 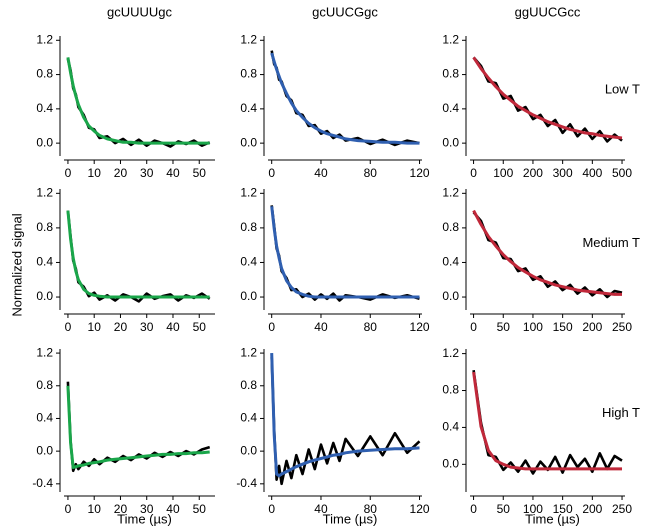 What do you see at coordinates (16, 264) in the screenshot?
I see `y-axis-label: Normalized signal` at bounding box center [16, 264].